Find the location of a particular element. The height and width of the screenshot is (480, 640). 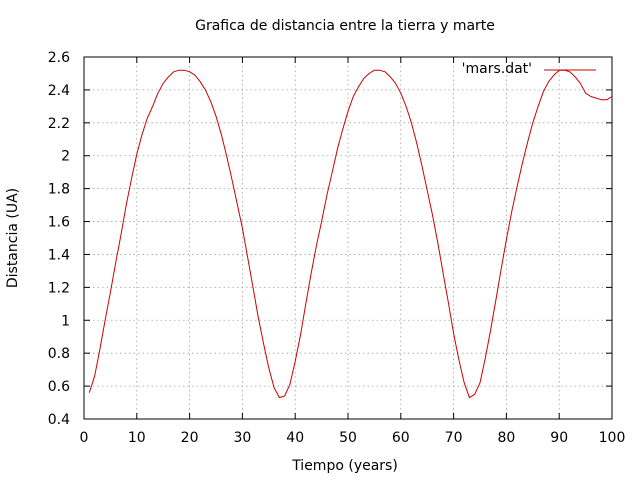

x-tick-label: 70 is located at coordinates (454, 438).